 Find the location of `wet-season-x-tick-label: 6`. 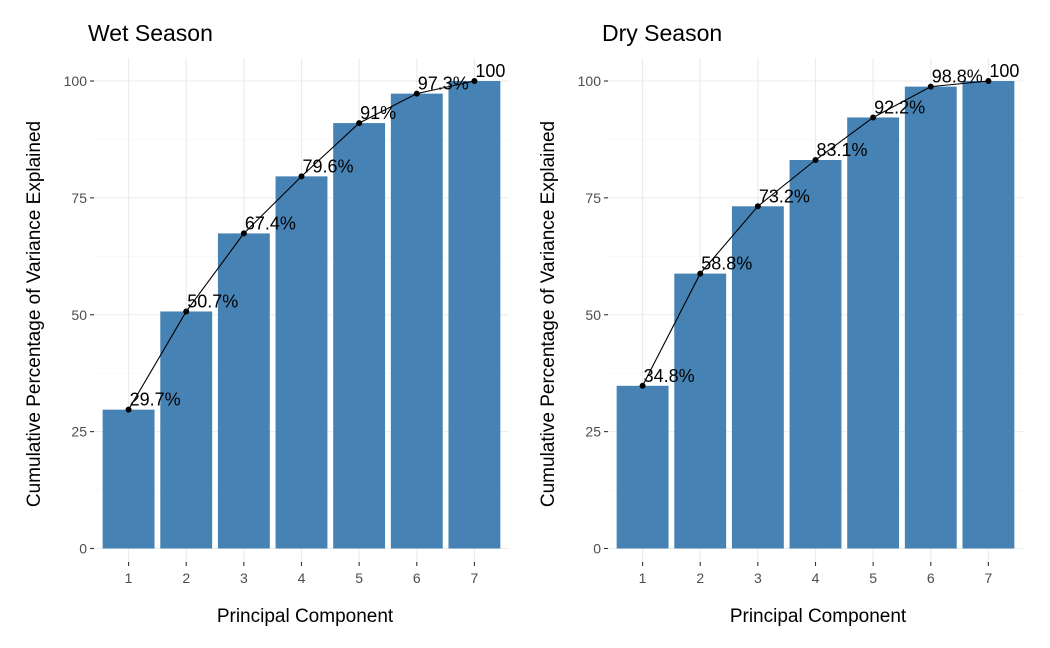

wet-season-x-tick-label: 6 is located at coordinates (417, 578).